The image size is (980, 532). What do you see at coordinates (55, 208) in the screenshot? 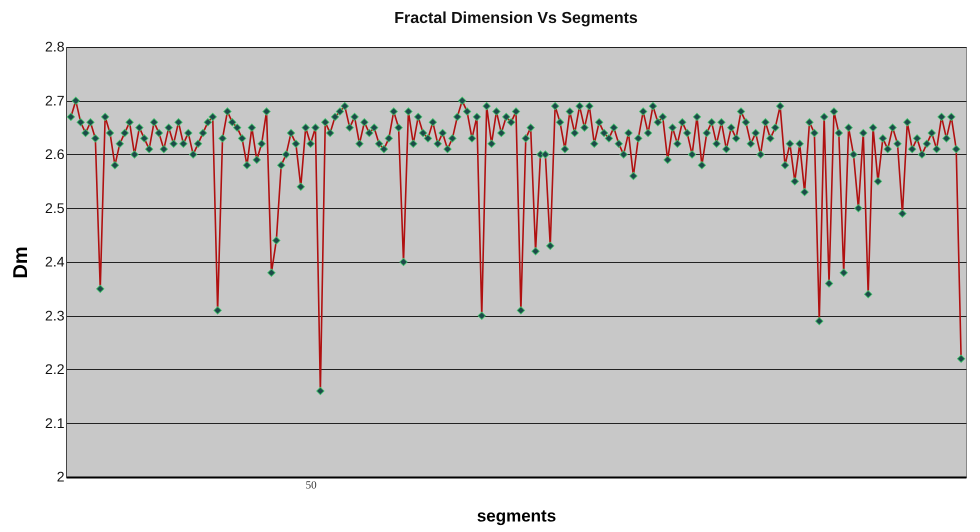
I see `y-tick-label: 2.5` at bounding box center [55, 208].